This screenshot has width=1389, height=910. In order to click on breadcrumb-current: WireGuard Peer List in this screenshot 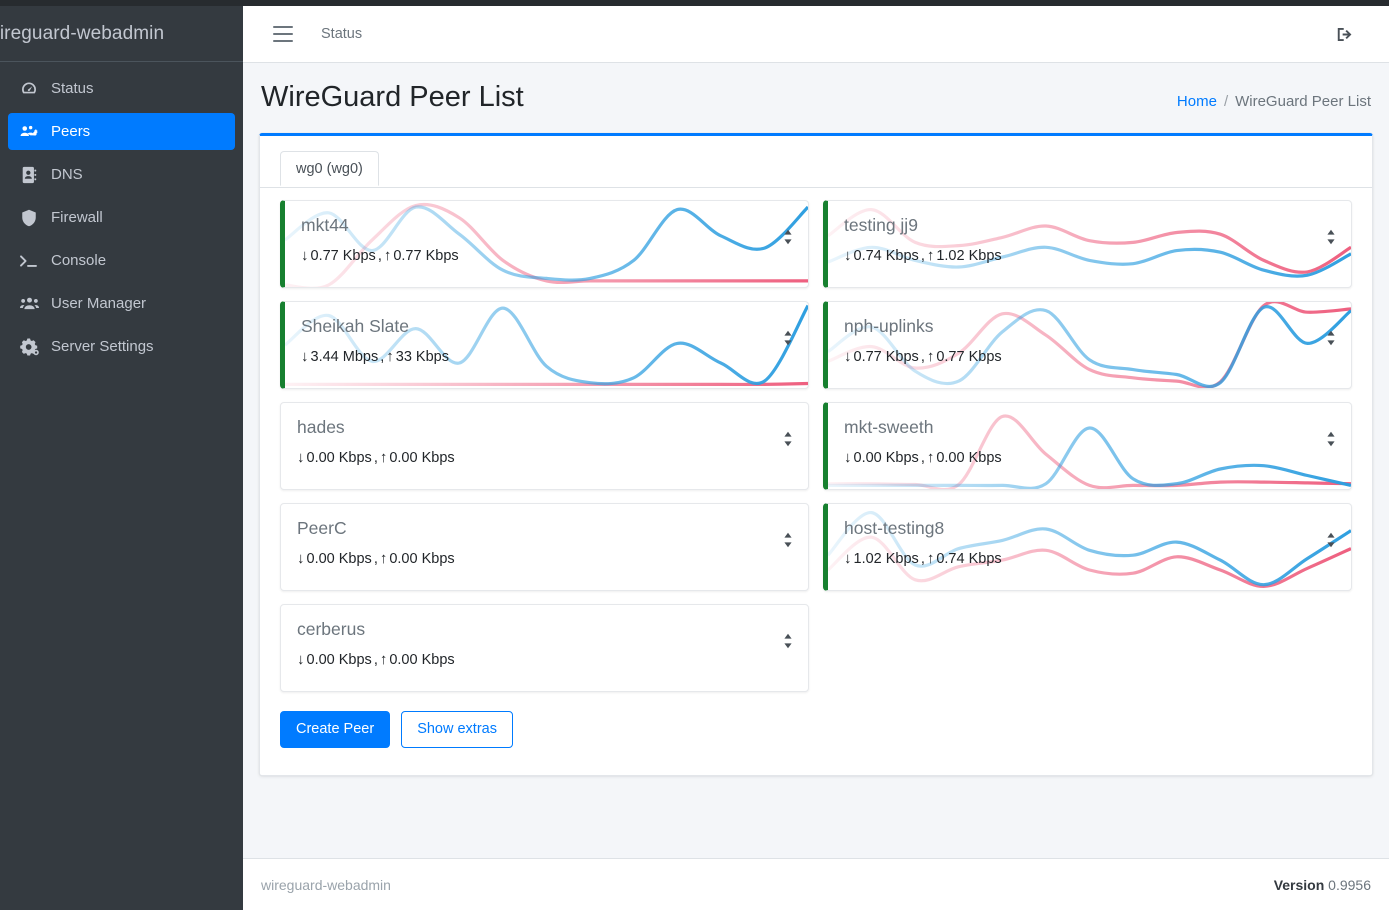, I will do `click(1303, 101)`.